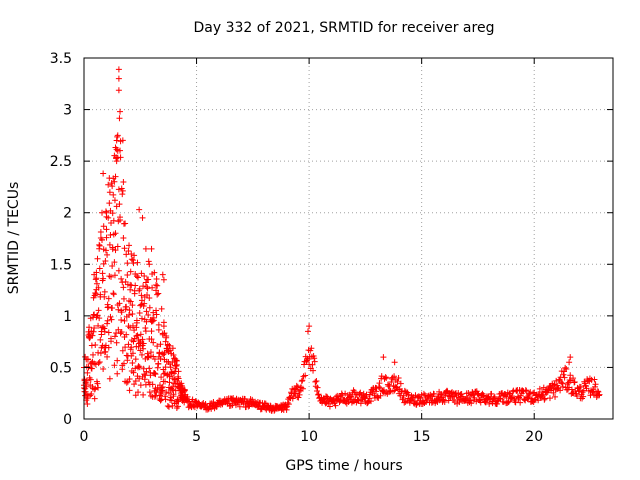  What do you see at coordinates (534, 437) in the screenshot?
I see `x-tick-label: 20` at bounding box center [534, 437].